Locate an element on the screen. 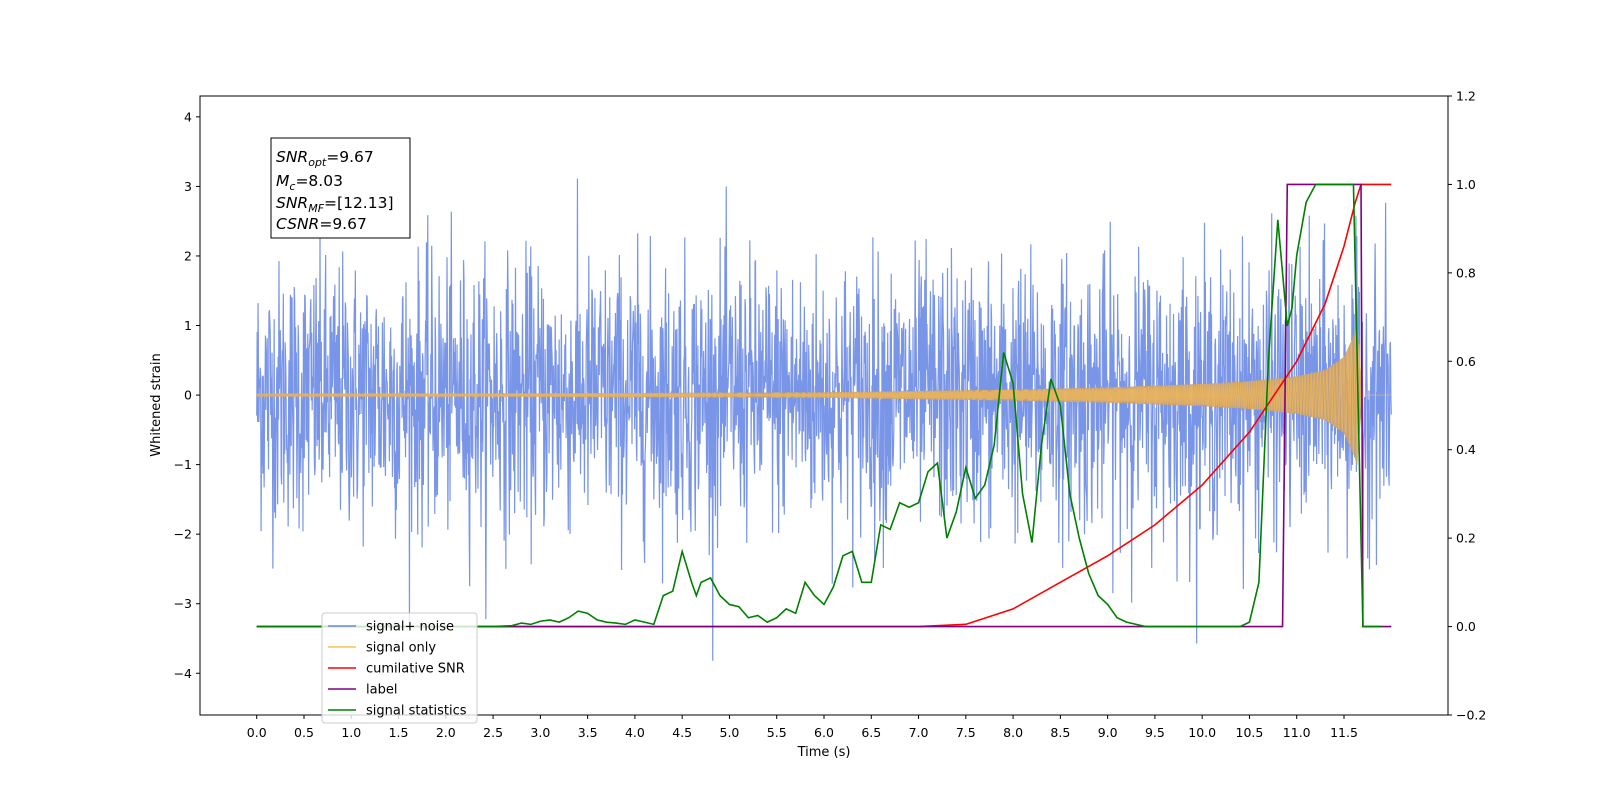 The width and height of the screenshot is (1600, 800). x-tick-label: 9.0 is located at coordinates (1108, 732).